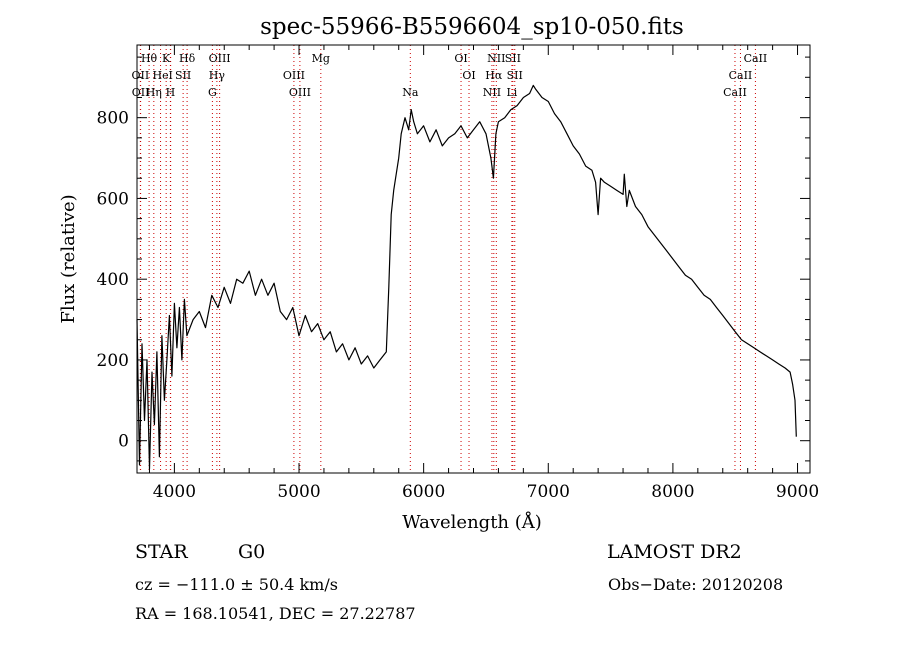 The width and height of the screenshot is (900, 650). What do you see at coordinates (410, 92) in the screenshot?
I see `line-label: Na` at bounding box center [410, 92].